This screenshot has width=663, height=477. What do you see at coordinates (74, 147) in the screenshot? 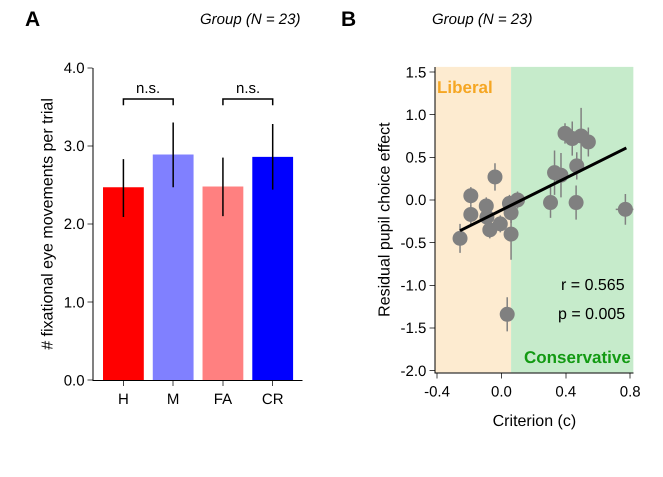
I see `y-tick-label: 3.0` at bounding box center [74, 147].